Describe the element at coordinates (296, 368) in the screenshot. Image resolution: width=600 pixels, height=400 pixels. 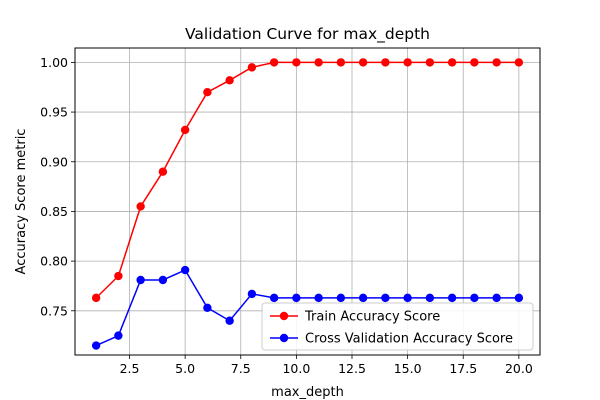
I see `x-tick-label: 10.0` at that location.